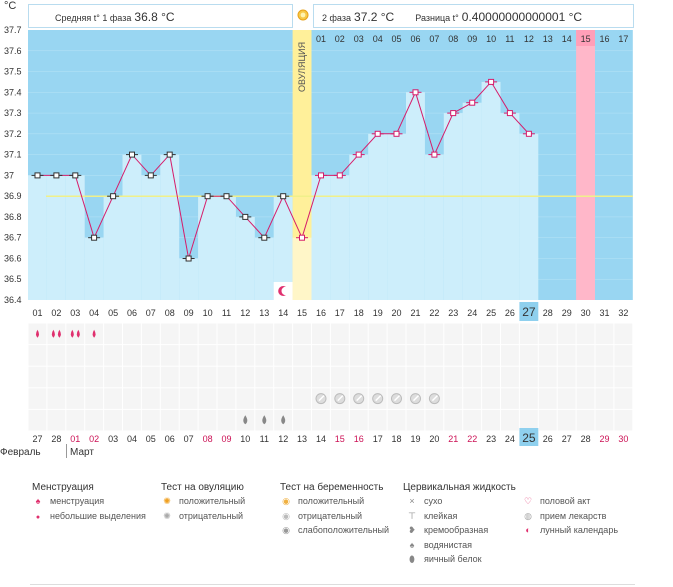  What do you see at coordinates (340, 439) in the screenshot?
I see `date-label: 15` at bounding box center [340, 439].